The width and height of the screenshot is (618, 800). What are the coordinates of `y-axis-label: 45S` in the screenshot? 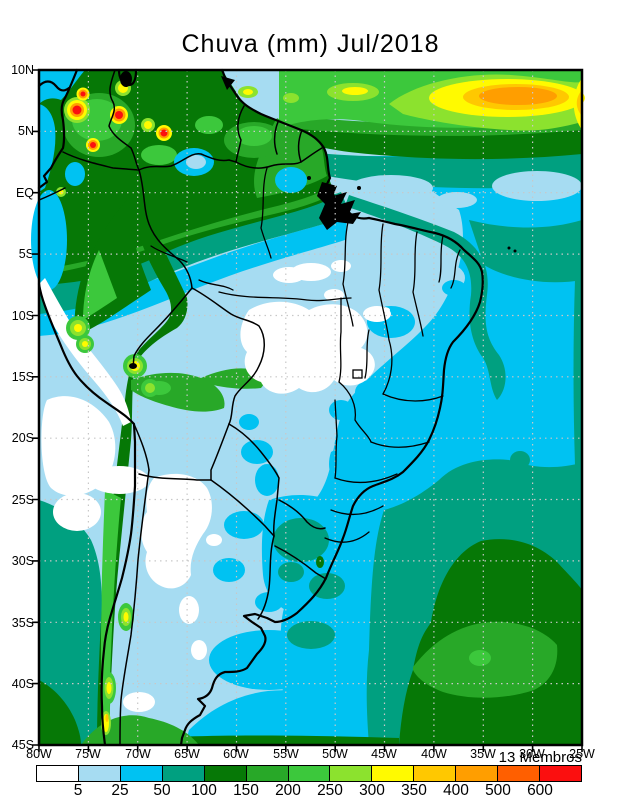 It's located at (22, 745).